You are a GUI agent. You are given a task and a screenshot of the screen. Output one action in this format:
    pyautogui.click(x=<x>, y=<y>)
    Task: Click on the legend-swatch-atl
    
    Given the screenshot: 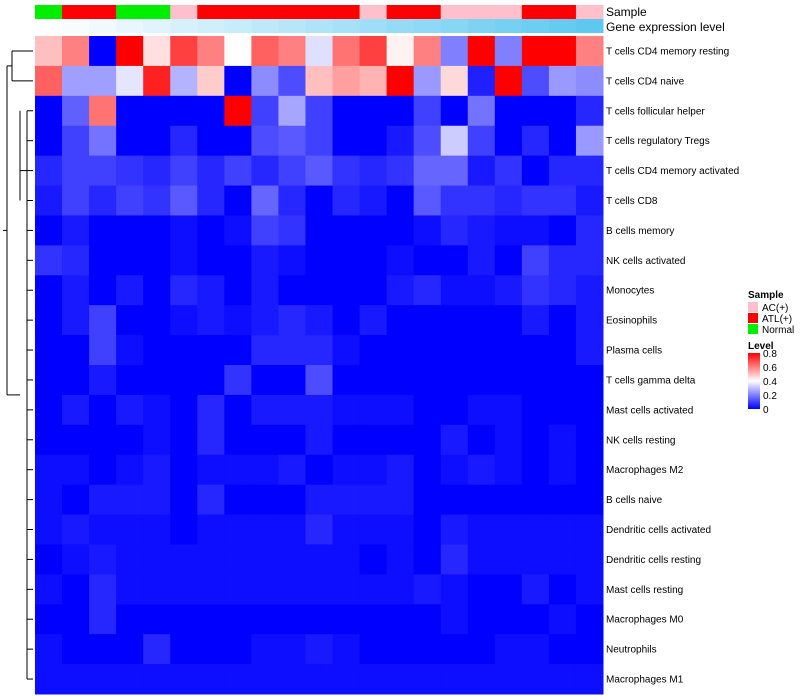 What is the action you would take?
    pyautogui.click(x=753, y=318)
    